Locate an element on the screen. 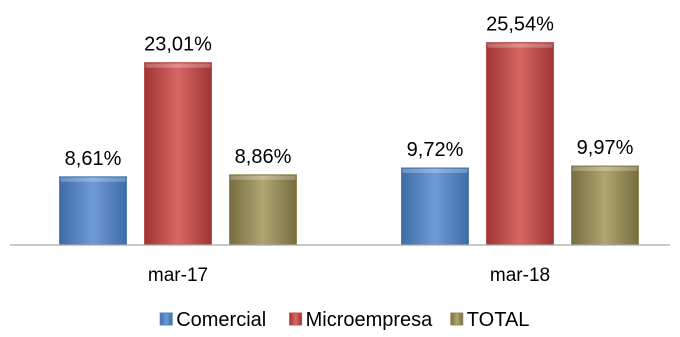 This screenshot has width=680, height=337. category-label-mar-17: mar-17 is located at coordinates (178, 275).